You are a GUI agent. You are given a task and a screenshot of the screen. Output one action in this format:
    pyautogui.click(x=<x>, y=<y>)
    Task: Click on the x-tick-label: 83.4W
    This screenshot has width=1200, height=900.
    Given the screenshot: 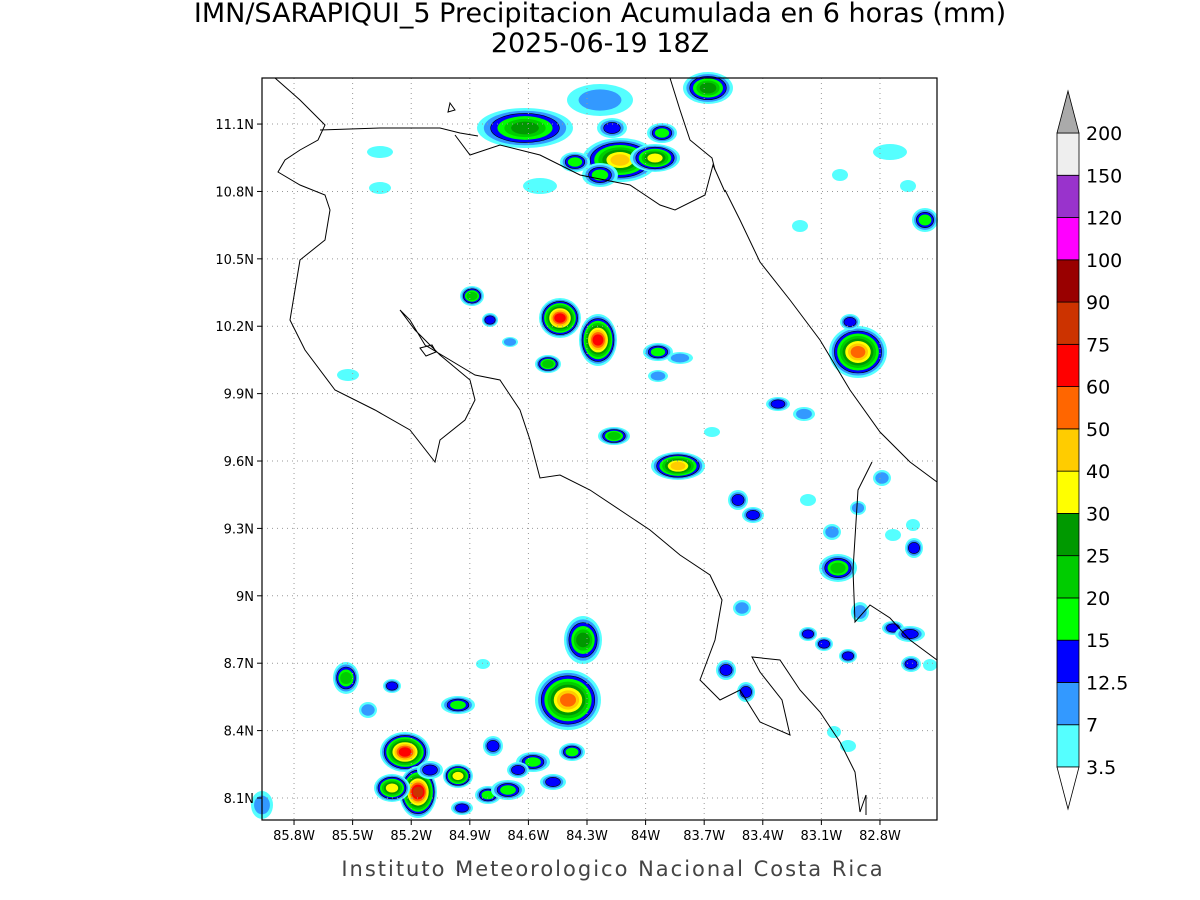 What is the action you would take?
    pyautogui.click(x=763, y=836)
    